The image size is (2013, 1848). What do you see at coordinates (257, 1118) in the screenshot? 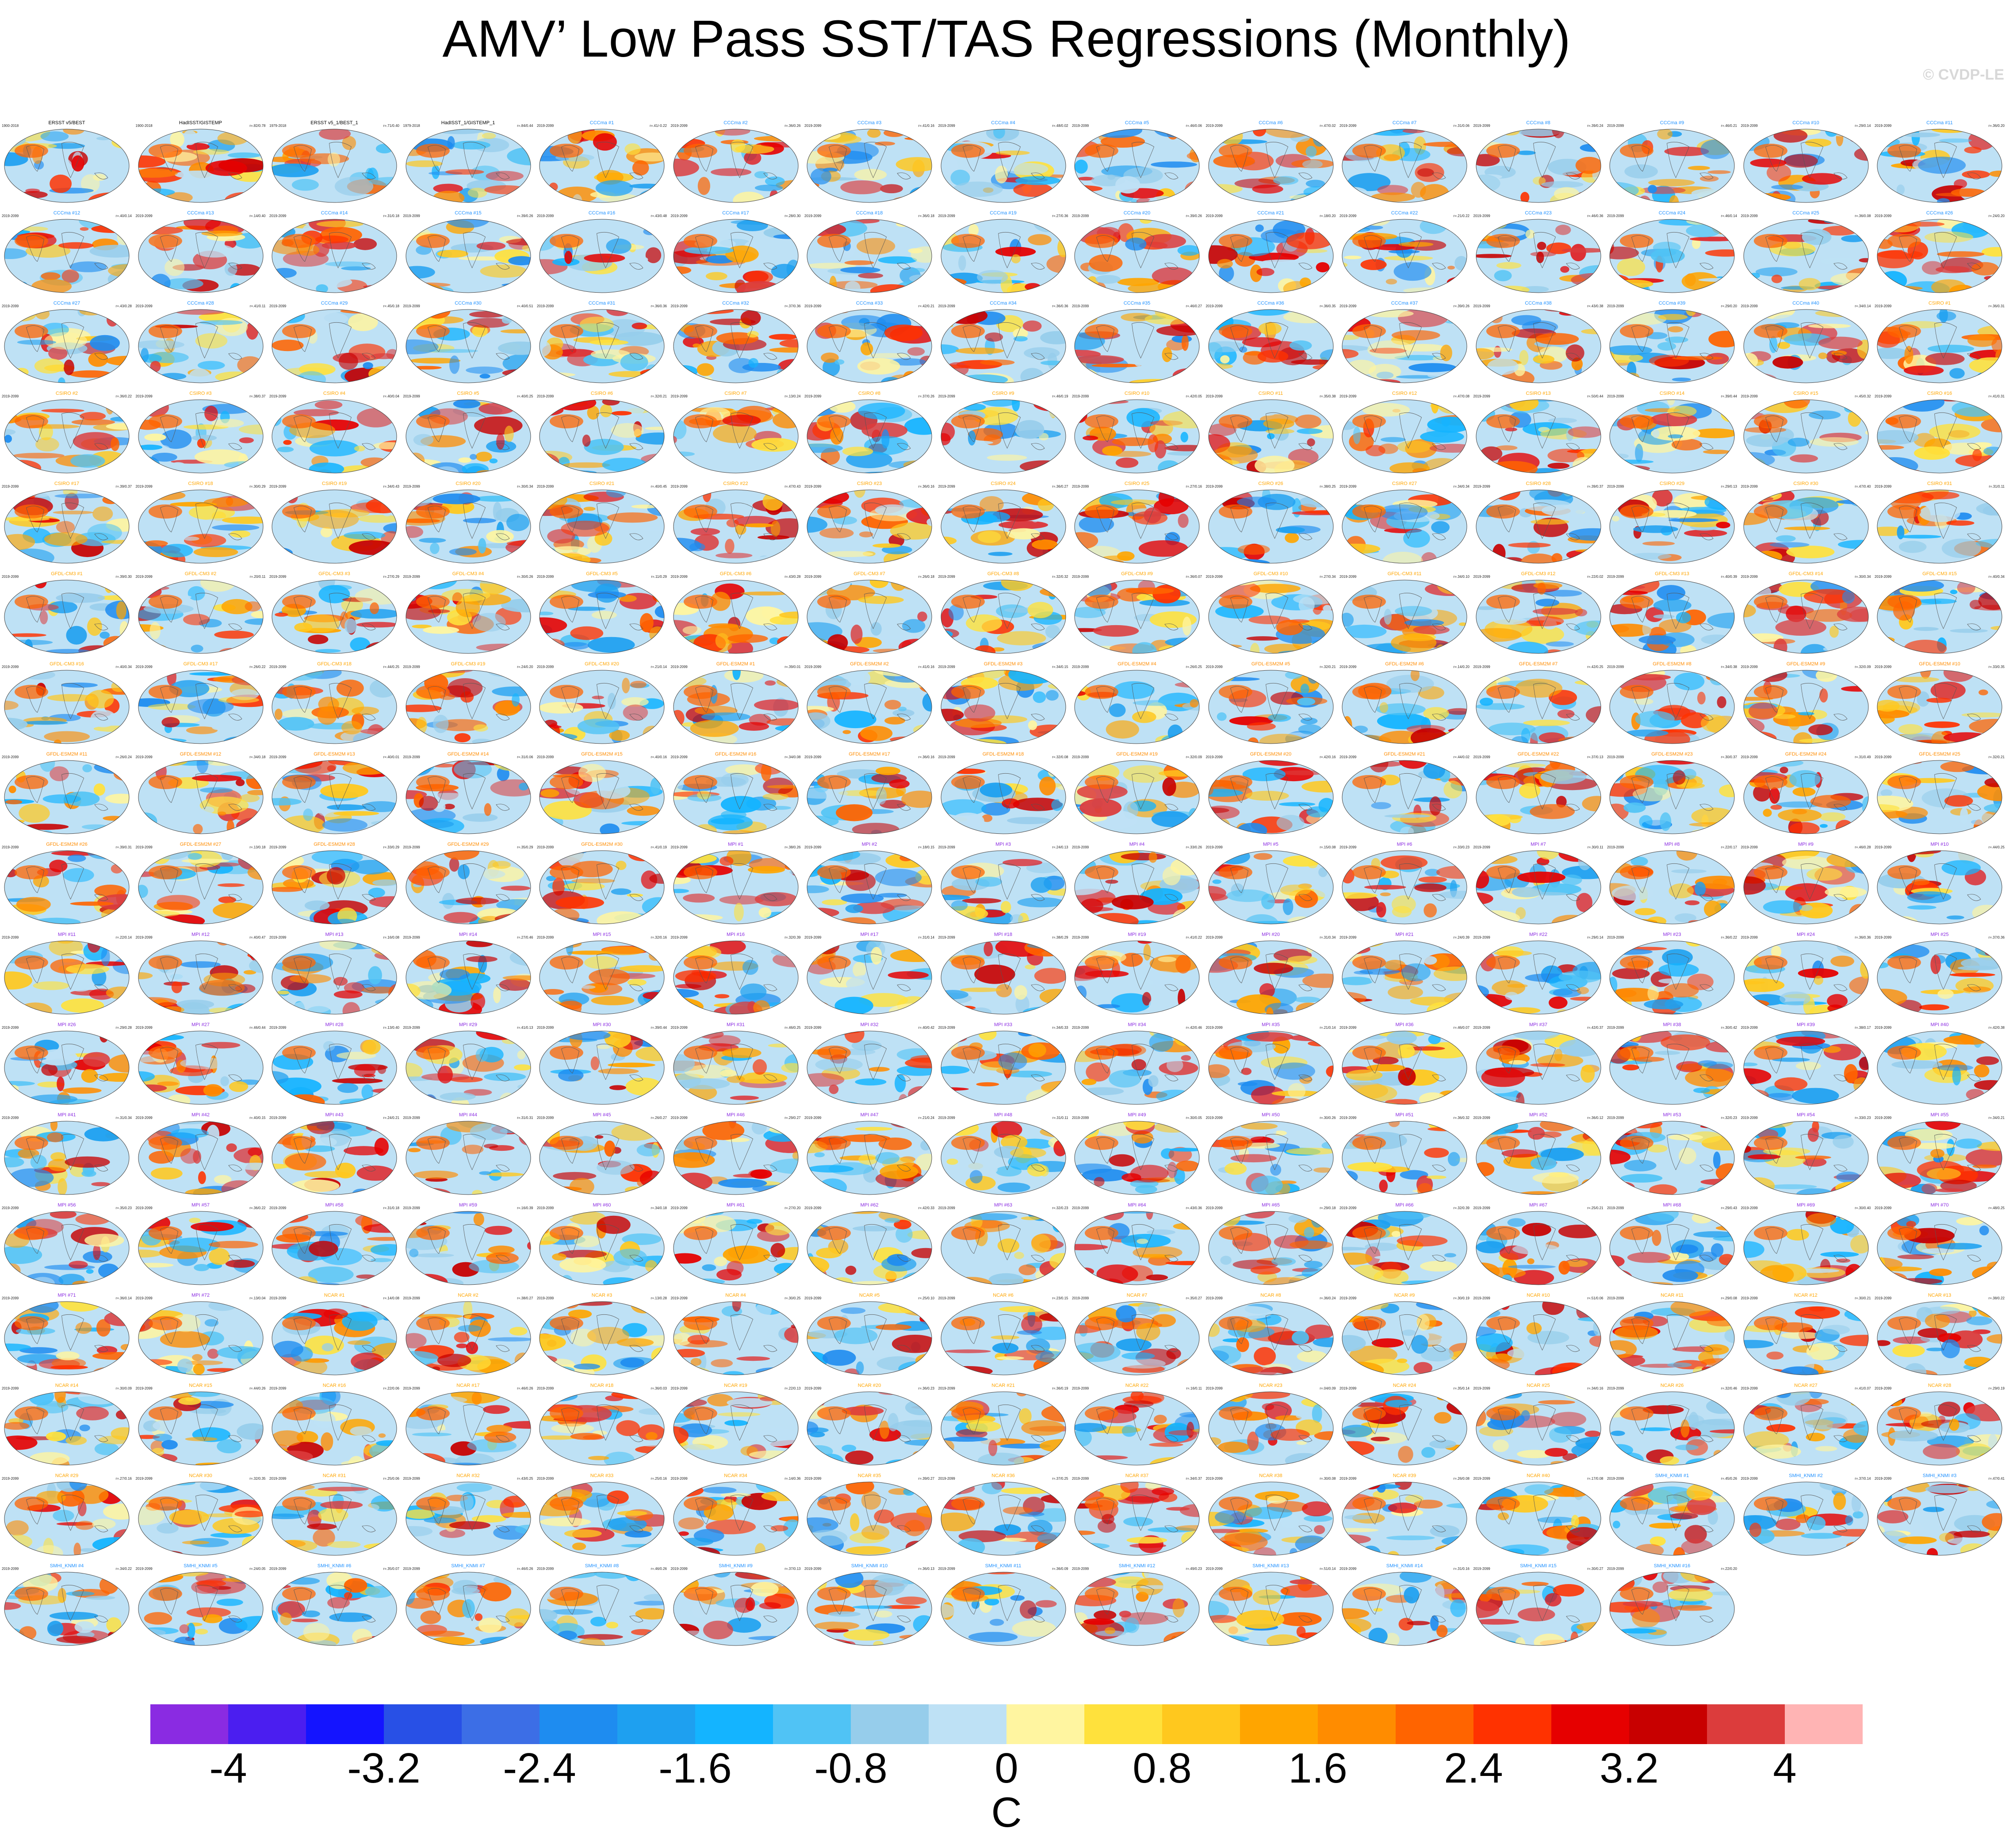
I see `panel-pattern-correlation: r=.40/0.15` at bounding box center [257, 1118].